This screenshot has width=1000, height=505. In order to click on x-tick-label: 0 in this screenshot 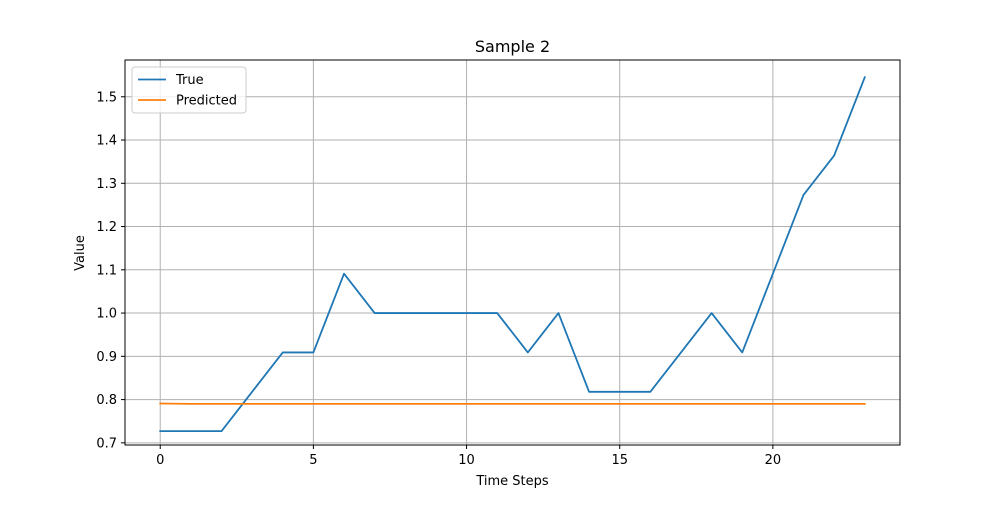, I will do `click(160, 460)`.